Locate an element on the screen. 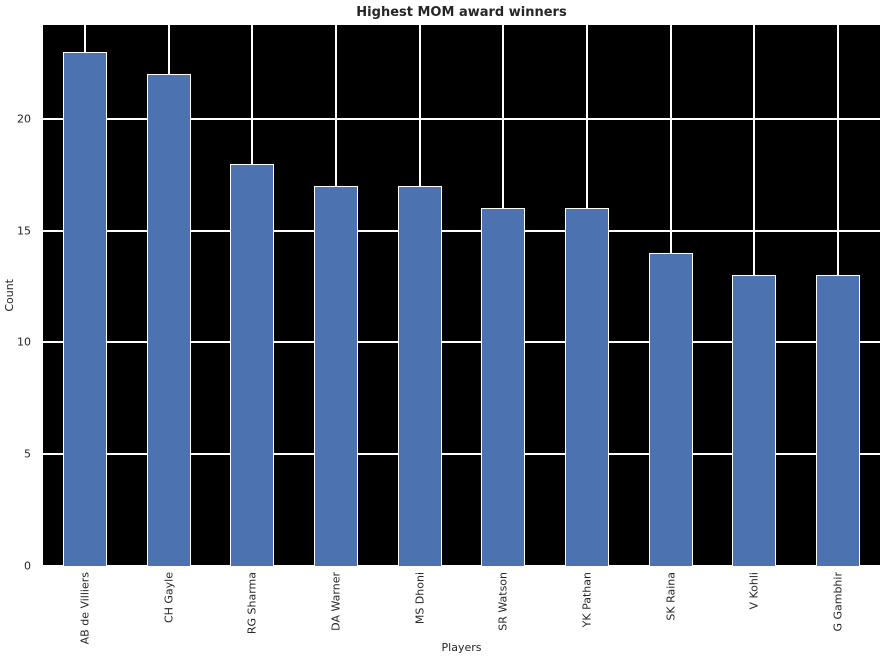 This screenshot has width=887, height=663. bar-g-gambhir is located at coordinates (838, 420).